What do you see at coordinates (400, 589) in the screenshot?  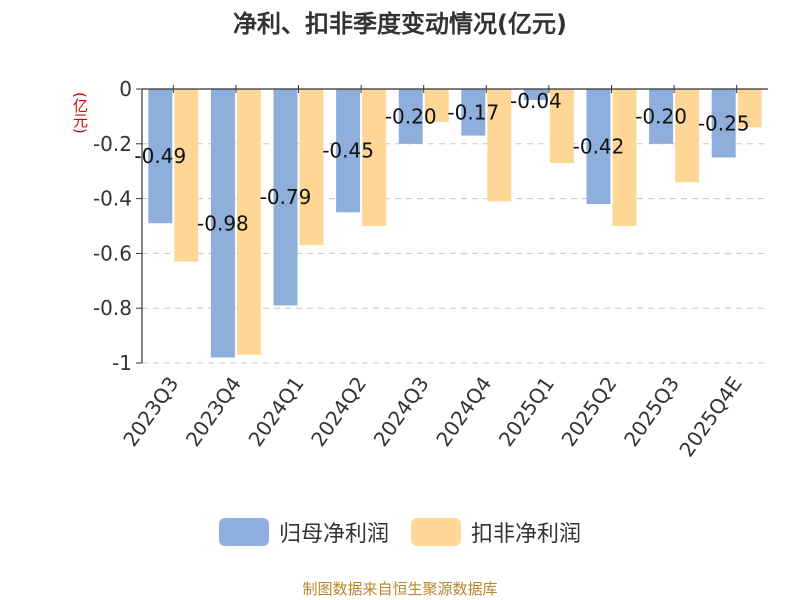 I see `data-source-note: 制图数据来自恒生聚源数据库` at bounding box center [400, 589].